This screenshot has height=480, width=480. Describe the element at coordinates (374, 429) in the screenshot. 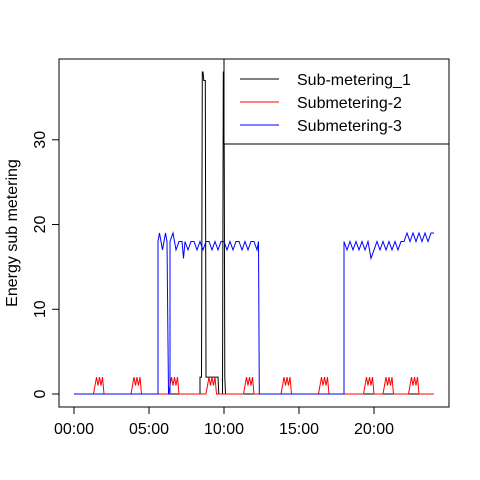

I see `x-tick-label: 20:00` at that location.